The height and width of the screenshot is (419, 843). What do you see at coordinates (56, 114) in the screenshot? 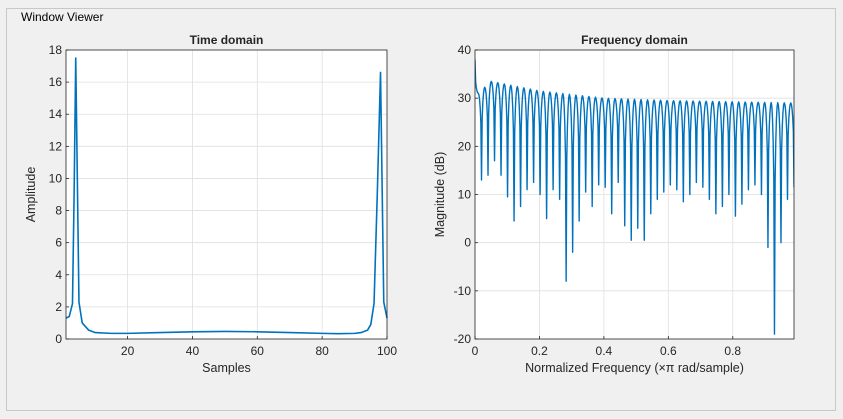
I see `y-tick-label: 14` at bounding box center [56, 114].